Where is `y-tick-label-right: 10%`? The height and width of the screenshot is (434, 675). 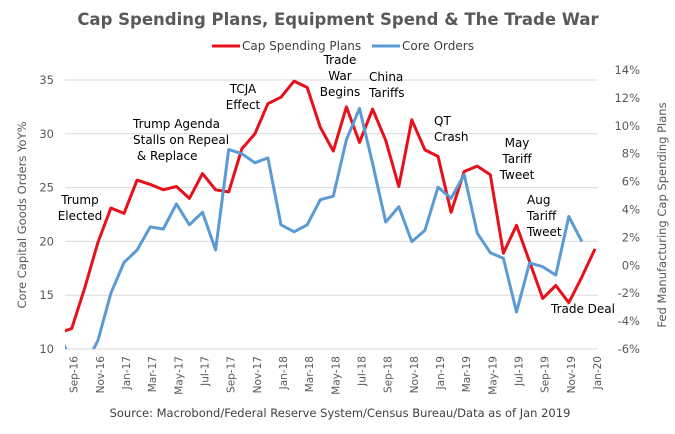
y-tick-label-right: 10% is located at coordinates (627, 126).